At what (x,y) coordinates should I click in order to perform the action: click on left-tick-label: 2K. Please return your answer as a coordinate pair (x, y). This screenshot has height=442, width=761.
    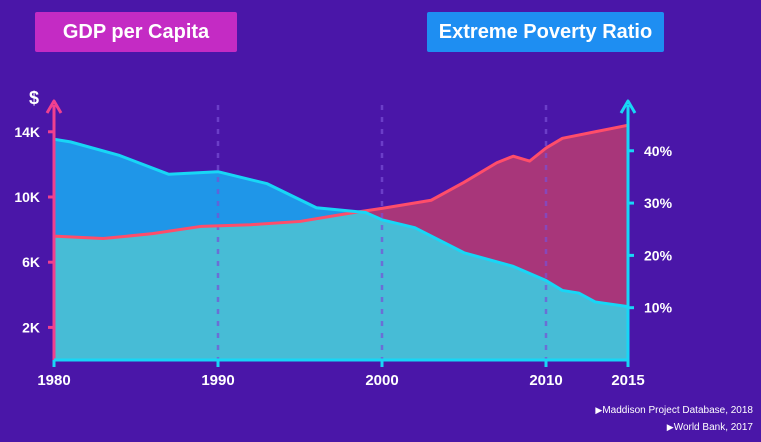
    Looking at the image, I should click on (31, 327).